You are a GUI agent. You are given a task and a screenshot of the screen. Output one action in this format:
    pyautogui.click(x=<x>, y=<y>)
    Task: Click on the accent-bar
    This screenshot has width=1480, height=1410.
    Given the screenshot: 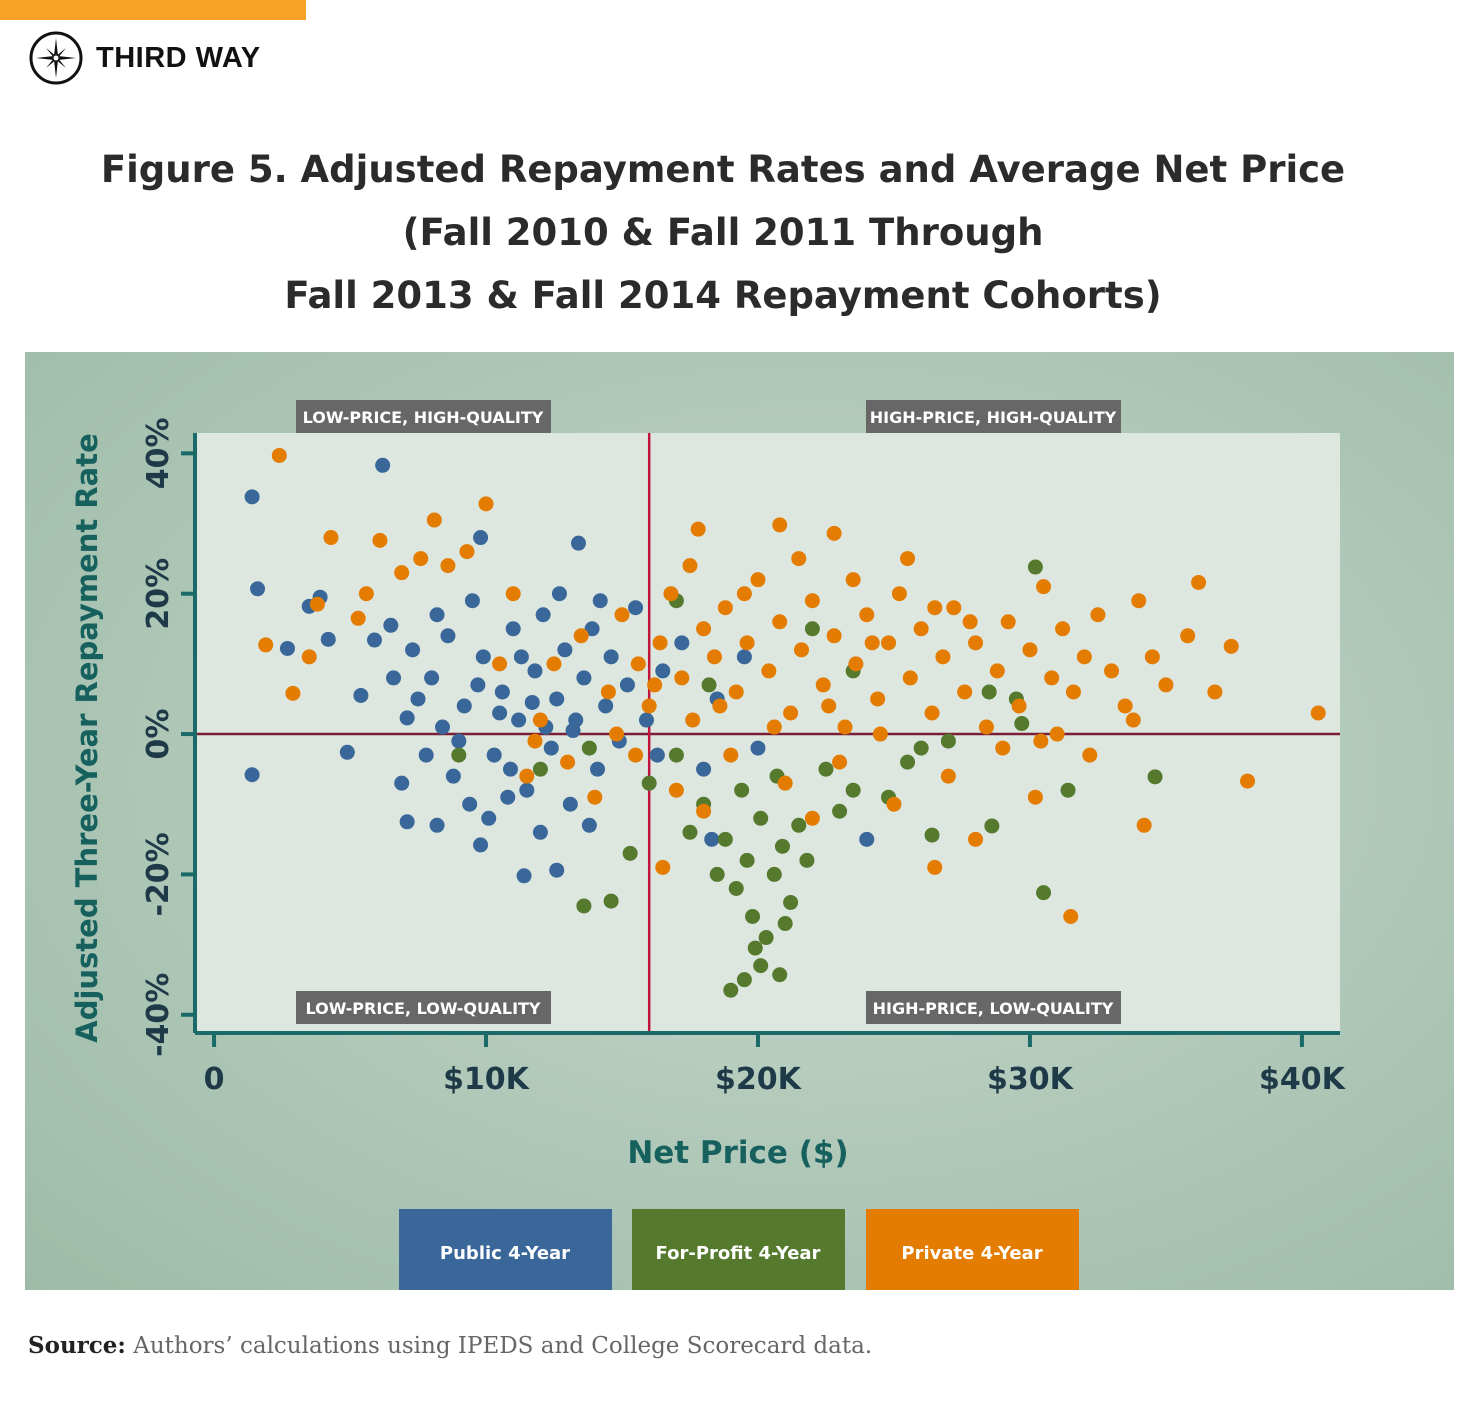 What is the action you would take?
    pyautogui.click(x=153, y=10)
    